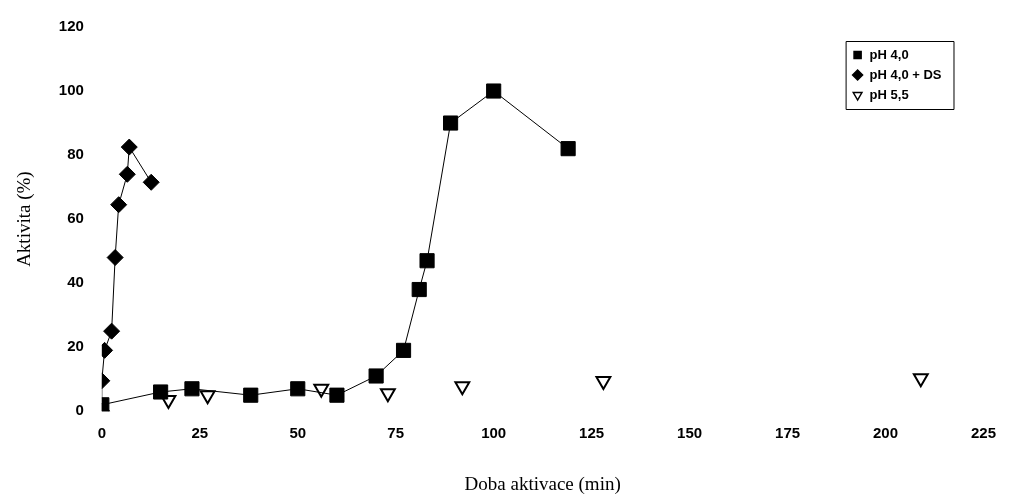 The height and width of the screenshot is (504, 1010). Describe the element at coordinates (298, 433) in the screenshot. I see `x-tick-label: 50` at that location.